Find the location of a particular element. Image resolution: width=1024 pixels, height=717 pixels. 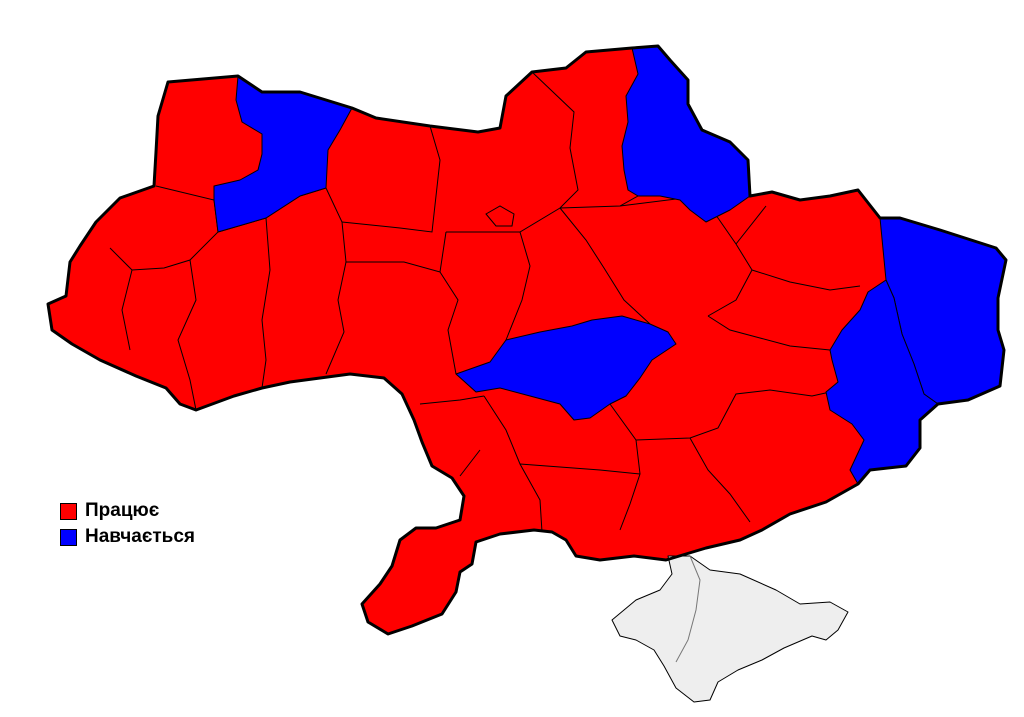

region-crimea is located at coordinates (730, 629).